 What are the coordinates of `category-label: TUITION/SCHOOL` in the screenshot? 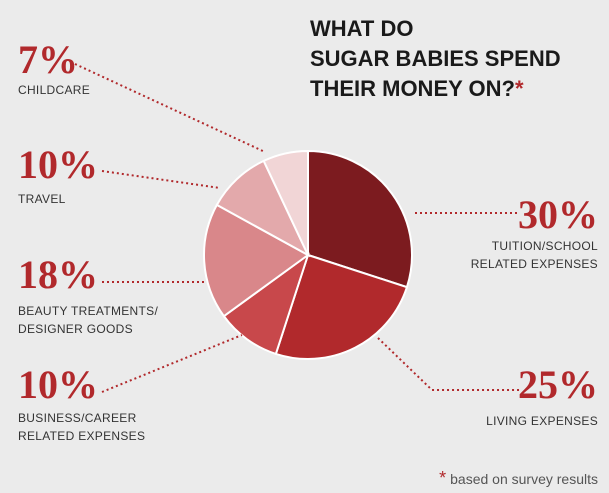 It's located at (545, 246).